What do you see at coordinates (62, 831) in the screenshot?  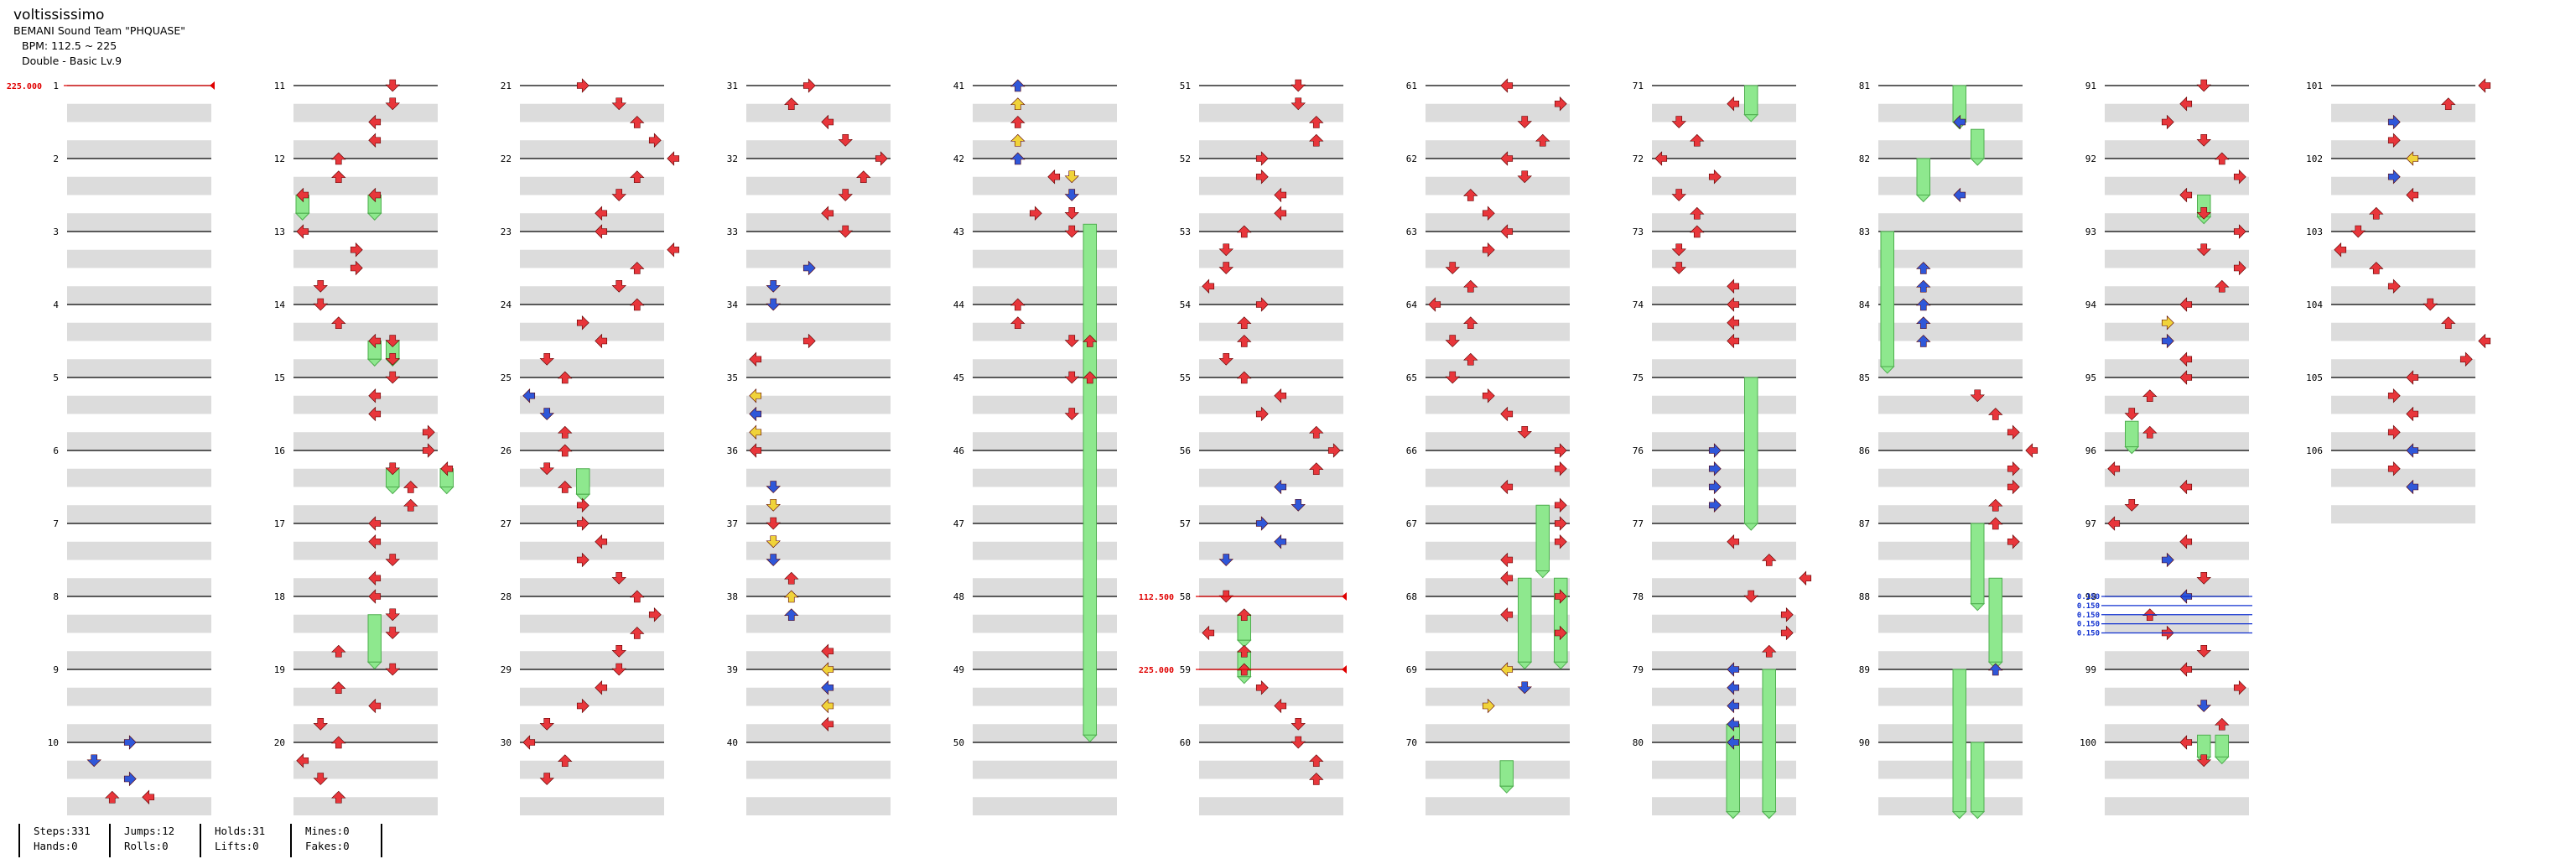 I see `steps-count: Steps:331` at bounding box center [62, 831].